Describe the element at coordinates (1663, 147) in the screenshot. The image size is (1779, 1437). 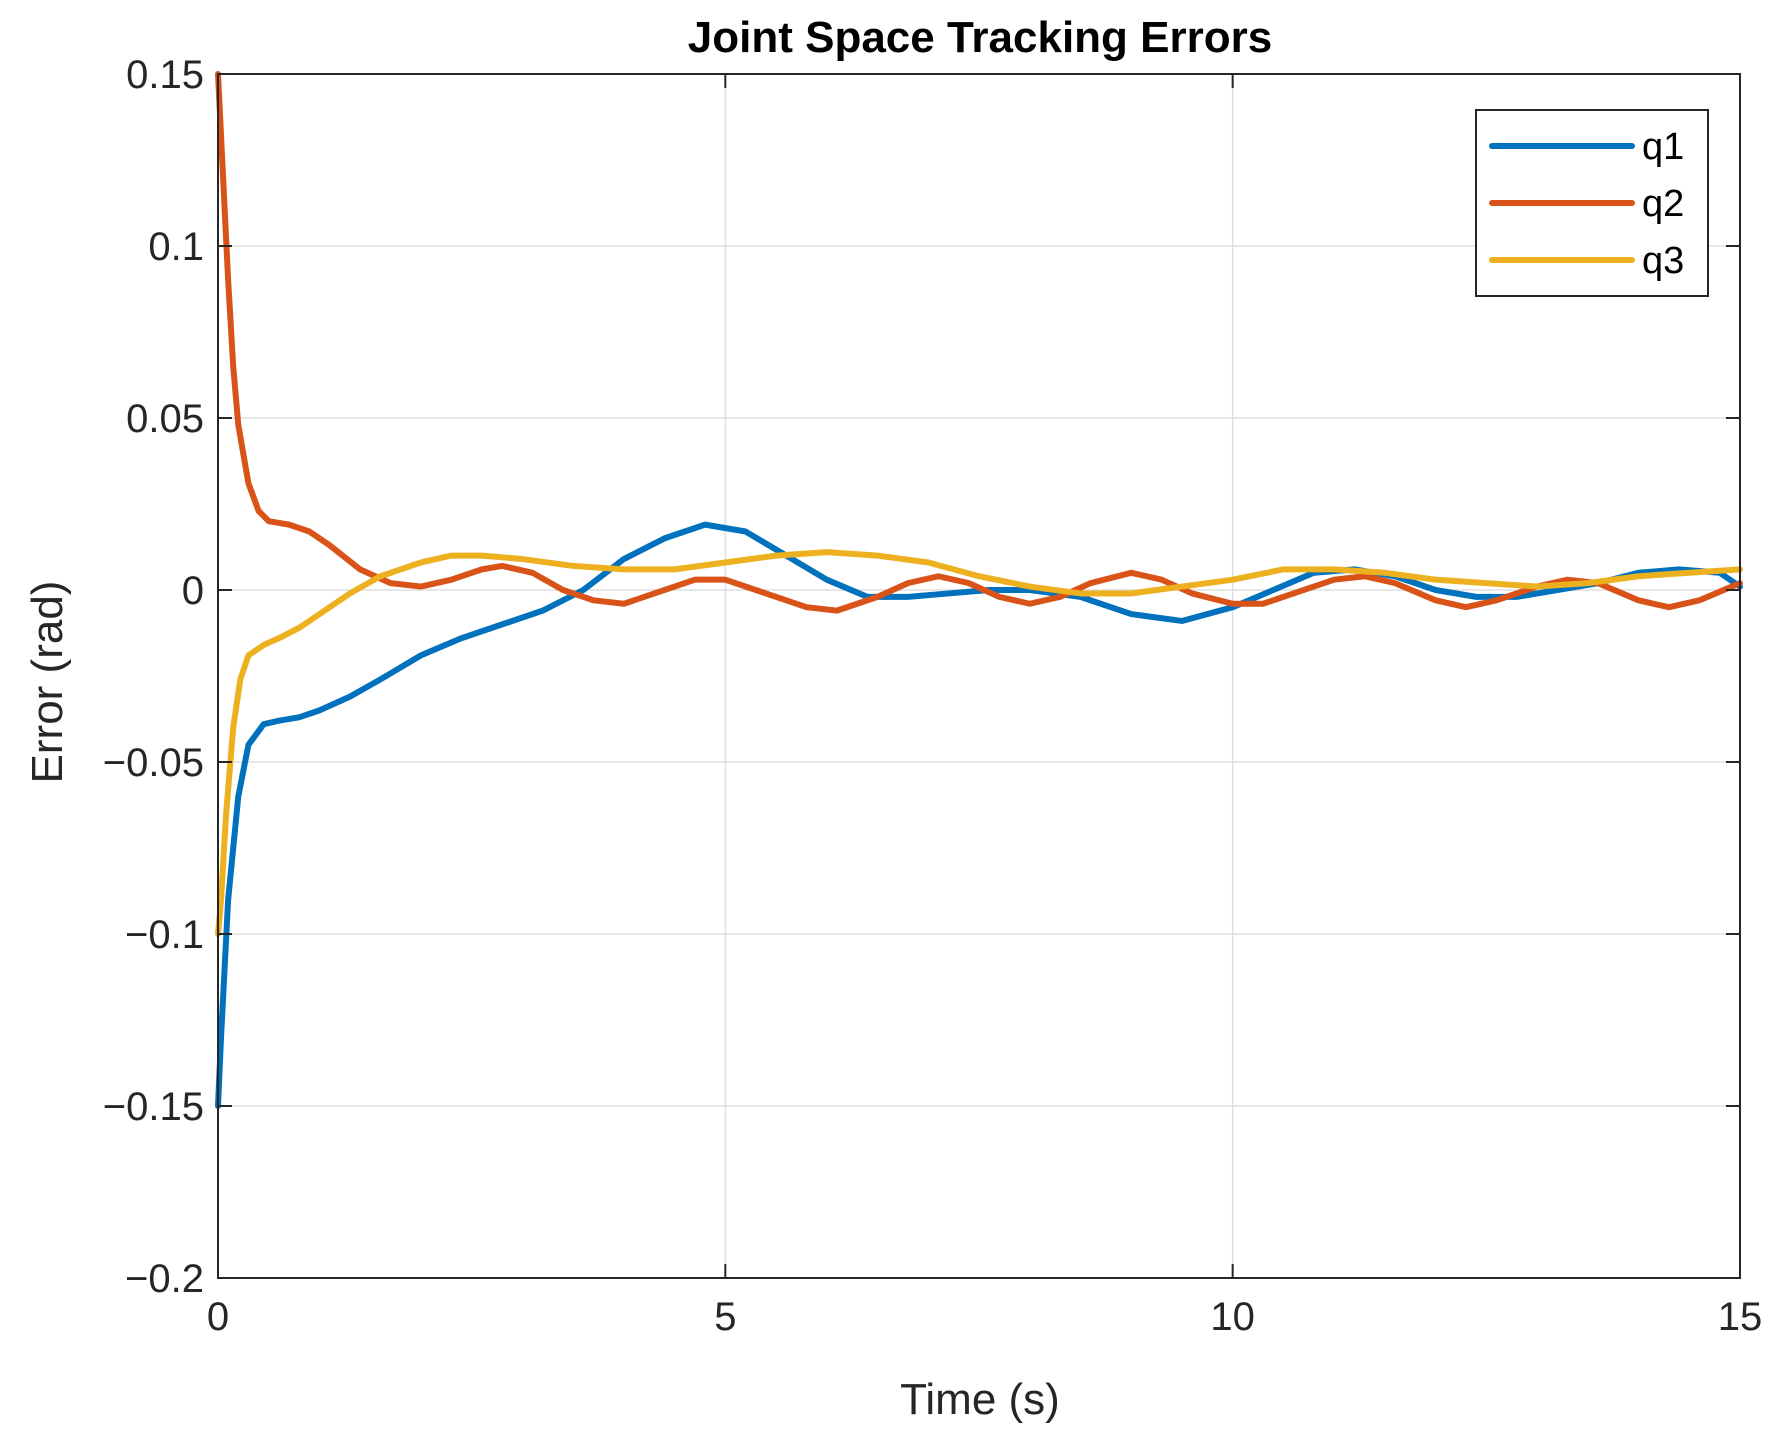
I see `legend-label-q1: q1` at that location.